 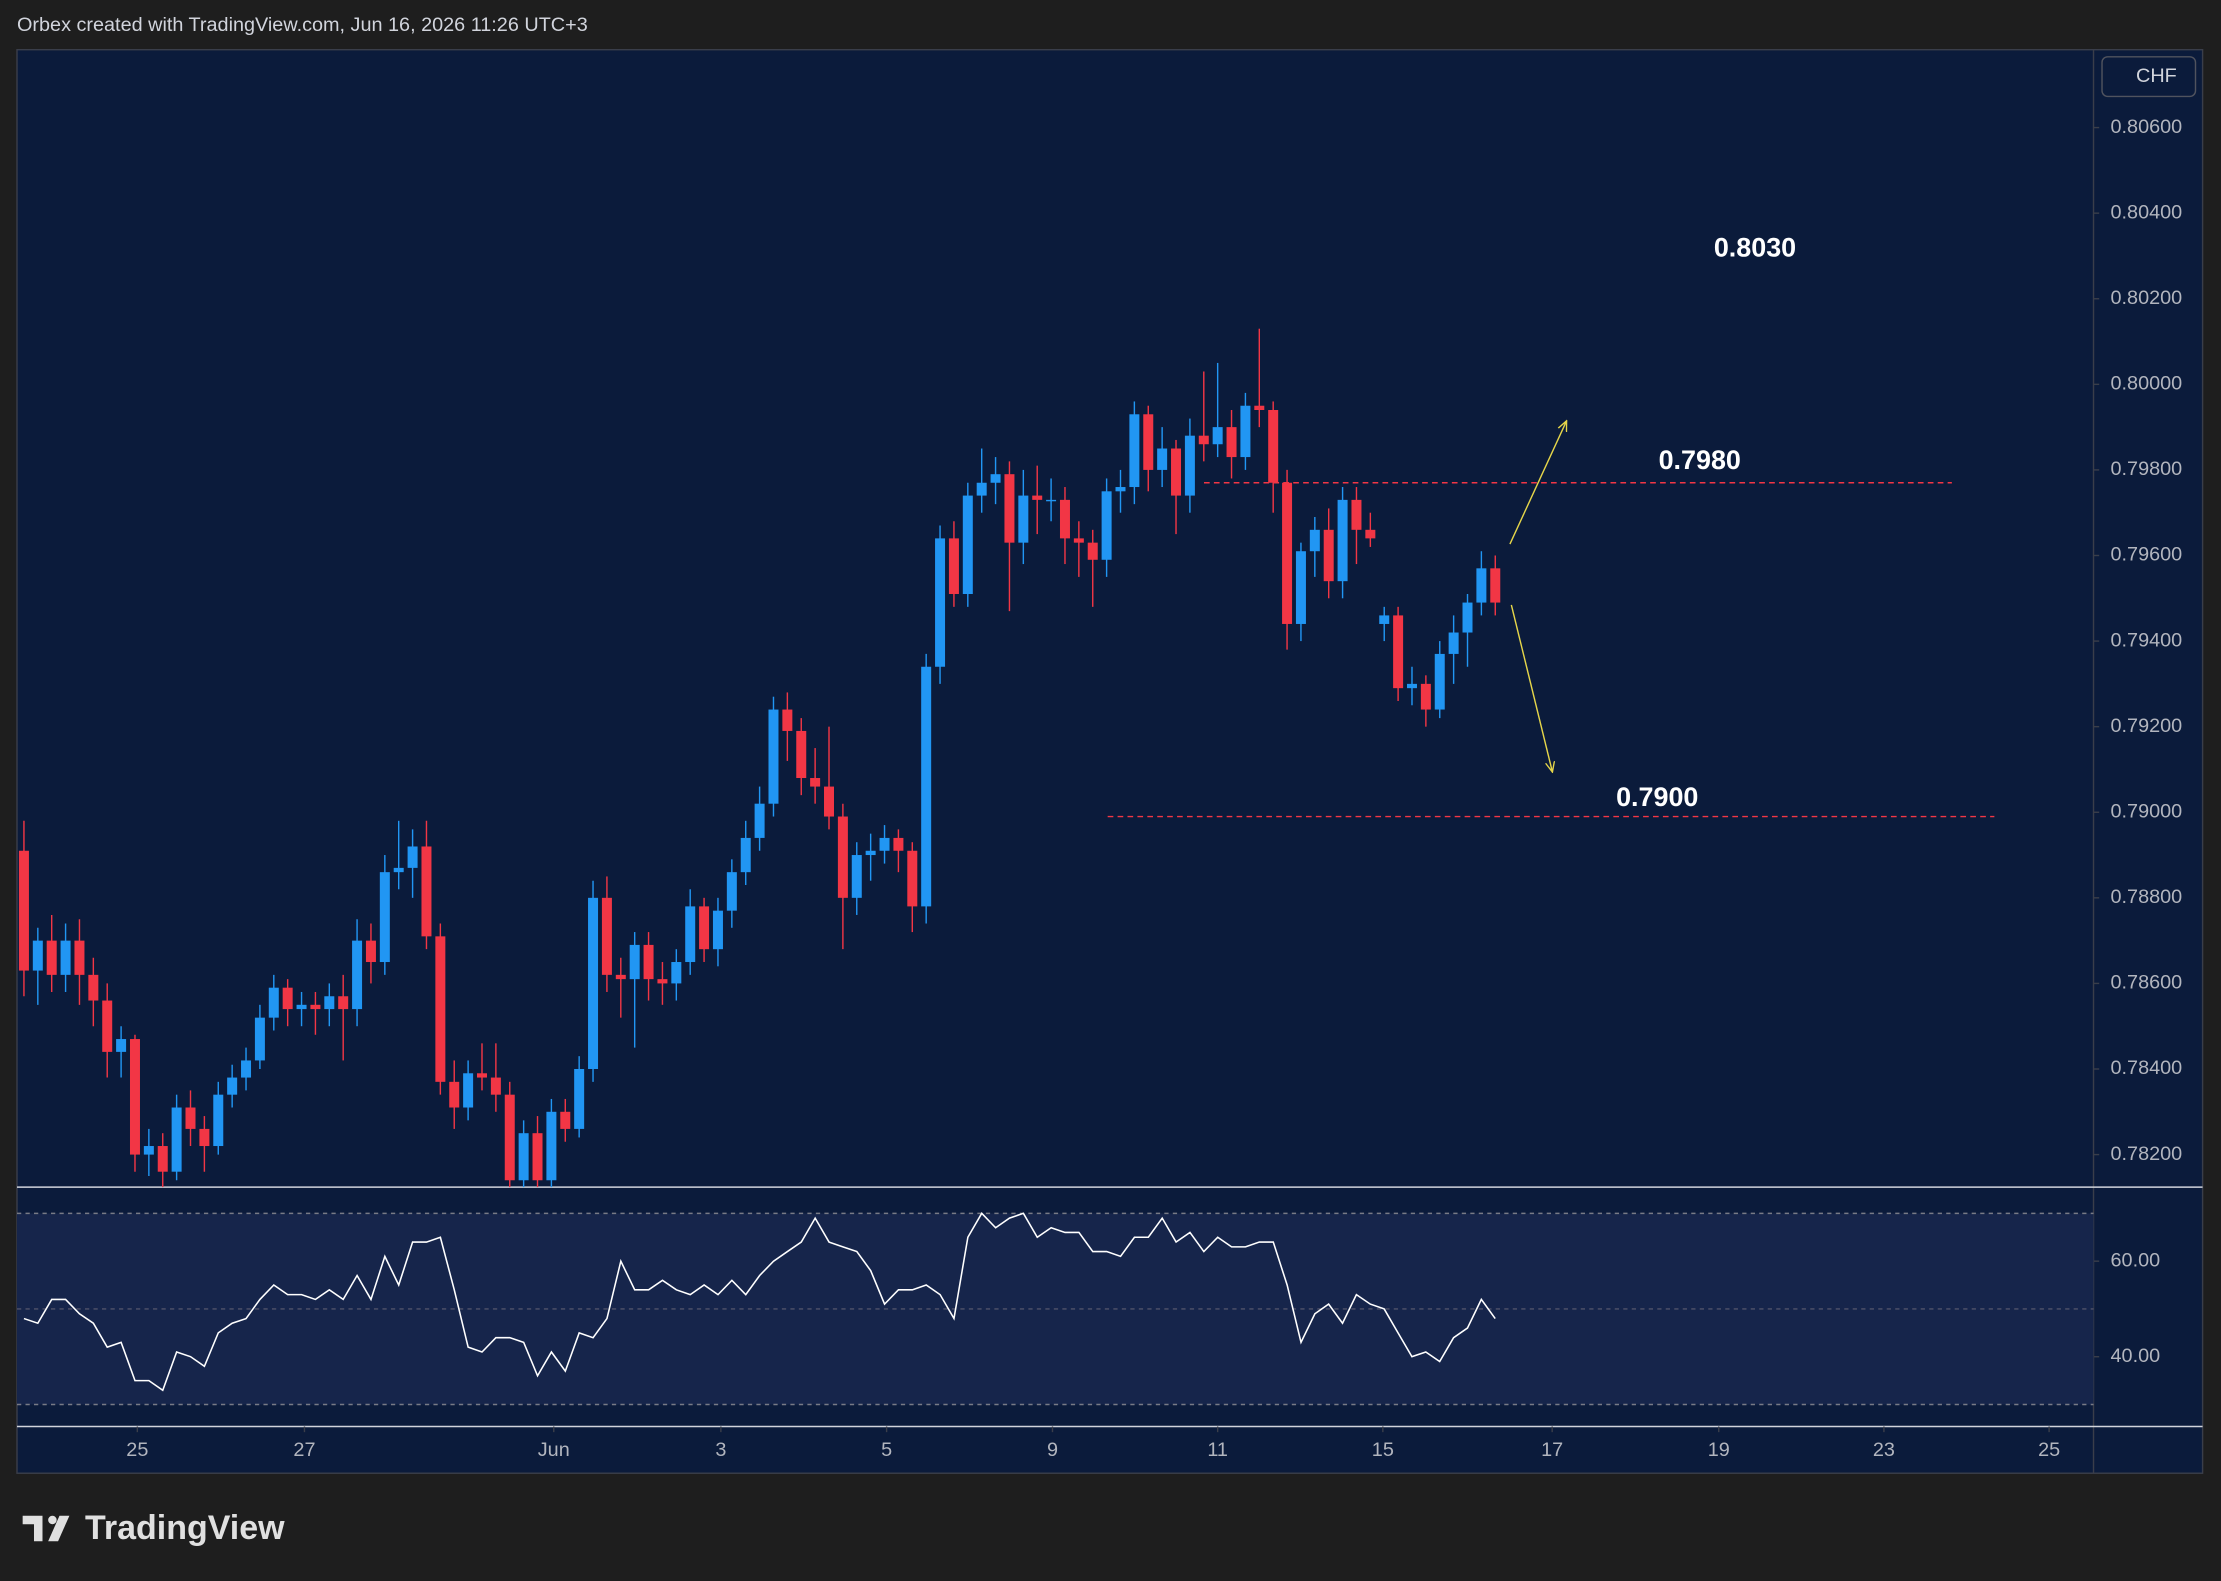 I want to click on y-tick-label: 0.78800, so click(x=2147, y=897).